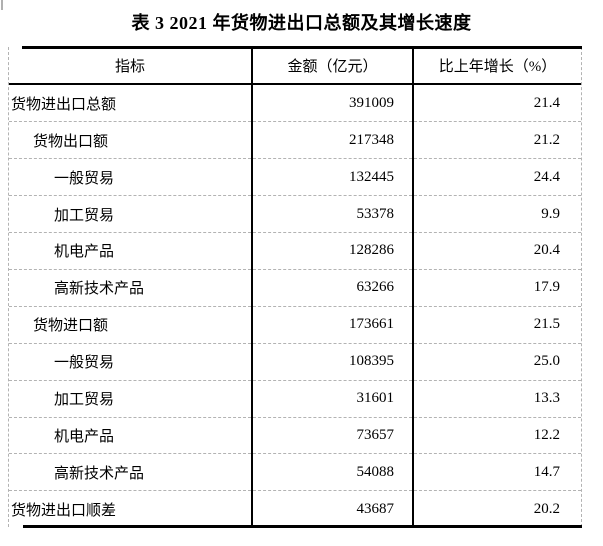 The height and width of the screenshot is (546, 603). I want to click on table-row: 一般贸易 108395 25.0, so click(295, 361).